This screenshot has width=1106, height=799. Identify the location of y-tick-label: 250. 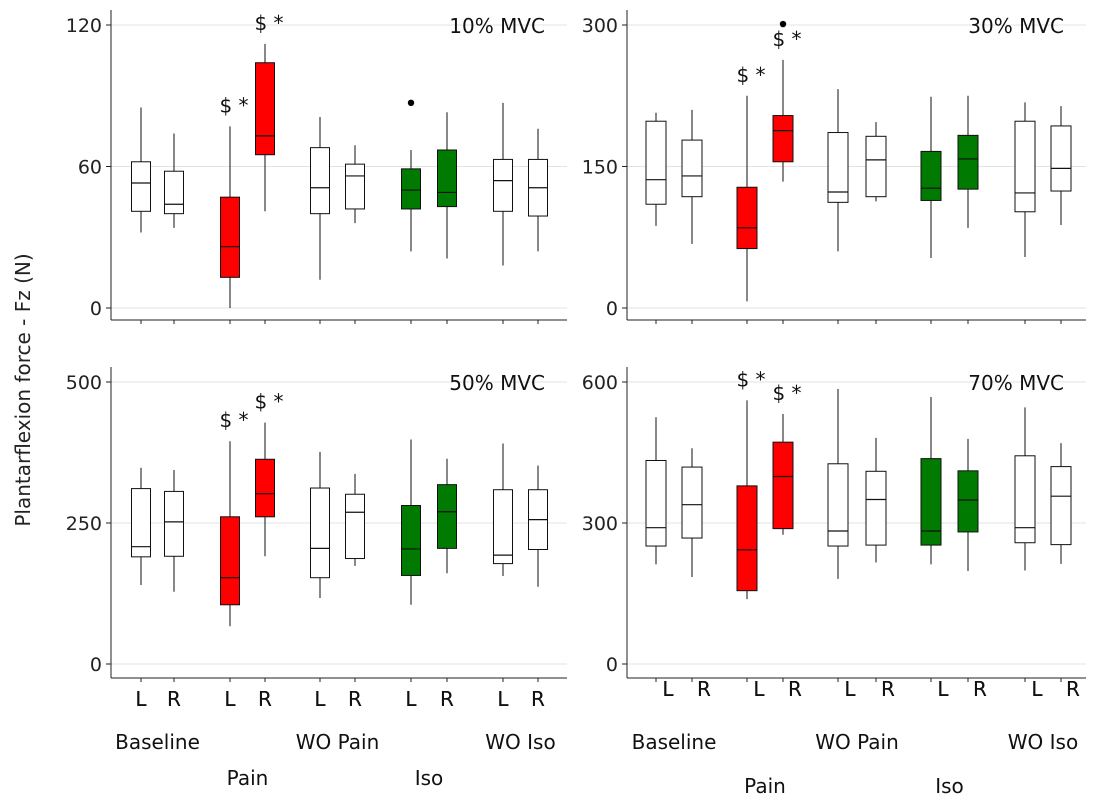
(84, 524).